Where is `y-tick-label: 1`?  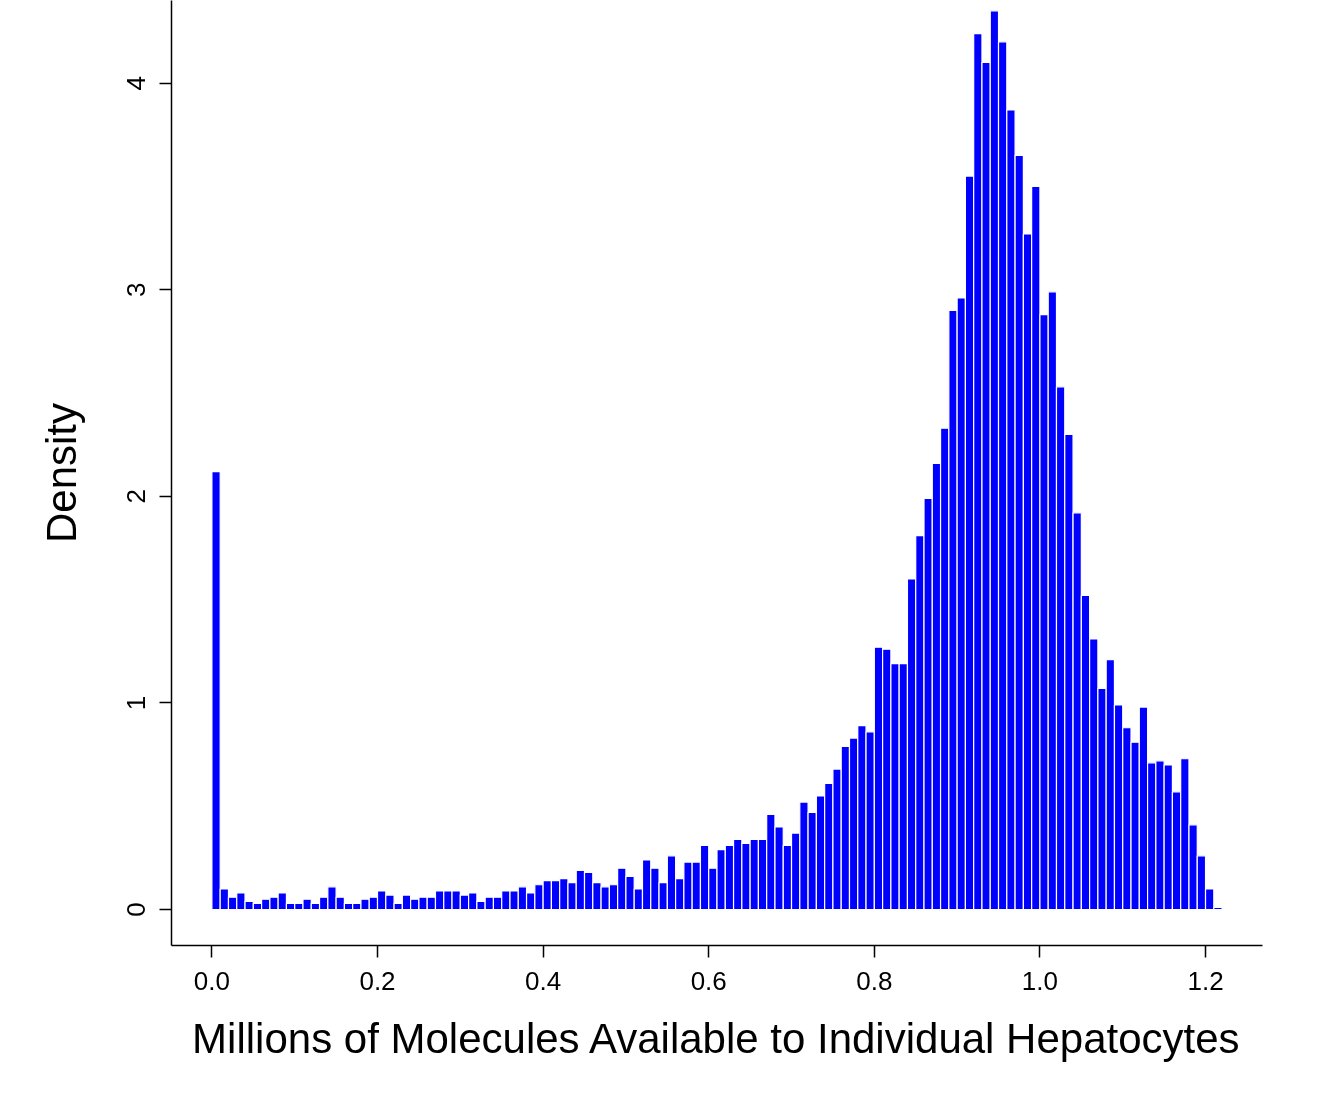
y-tick-label: 1 is located at coordinates (136, 703).